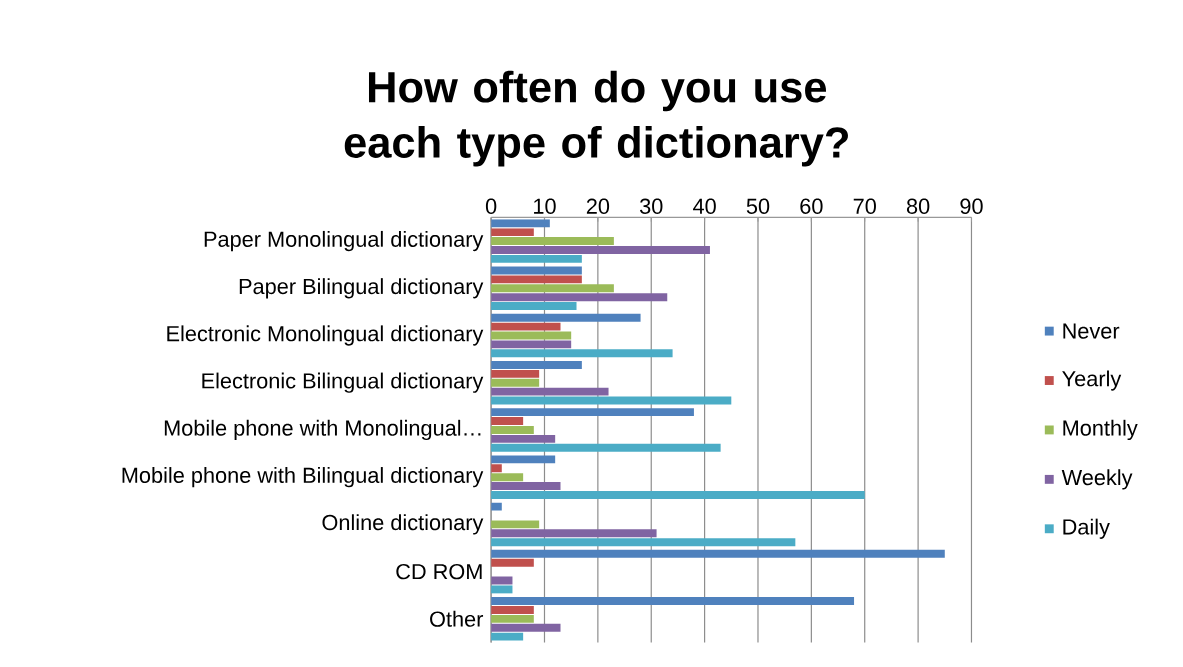 This screenshot has height=667, width=1183. Describe the element at coordinates (1092, 380) in the screenshot. I see `legend-label: Yearly` at that location.